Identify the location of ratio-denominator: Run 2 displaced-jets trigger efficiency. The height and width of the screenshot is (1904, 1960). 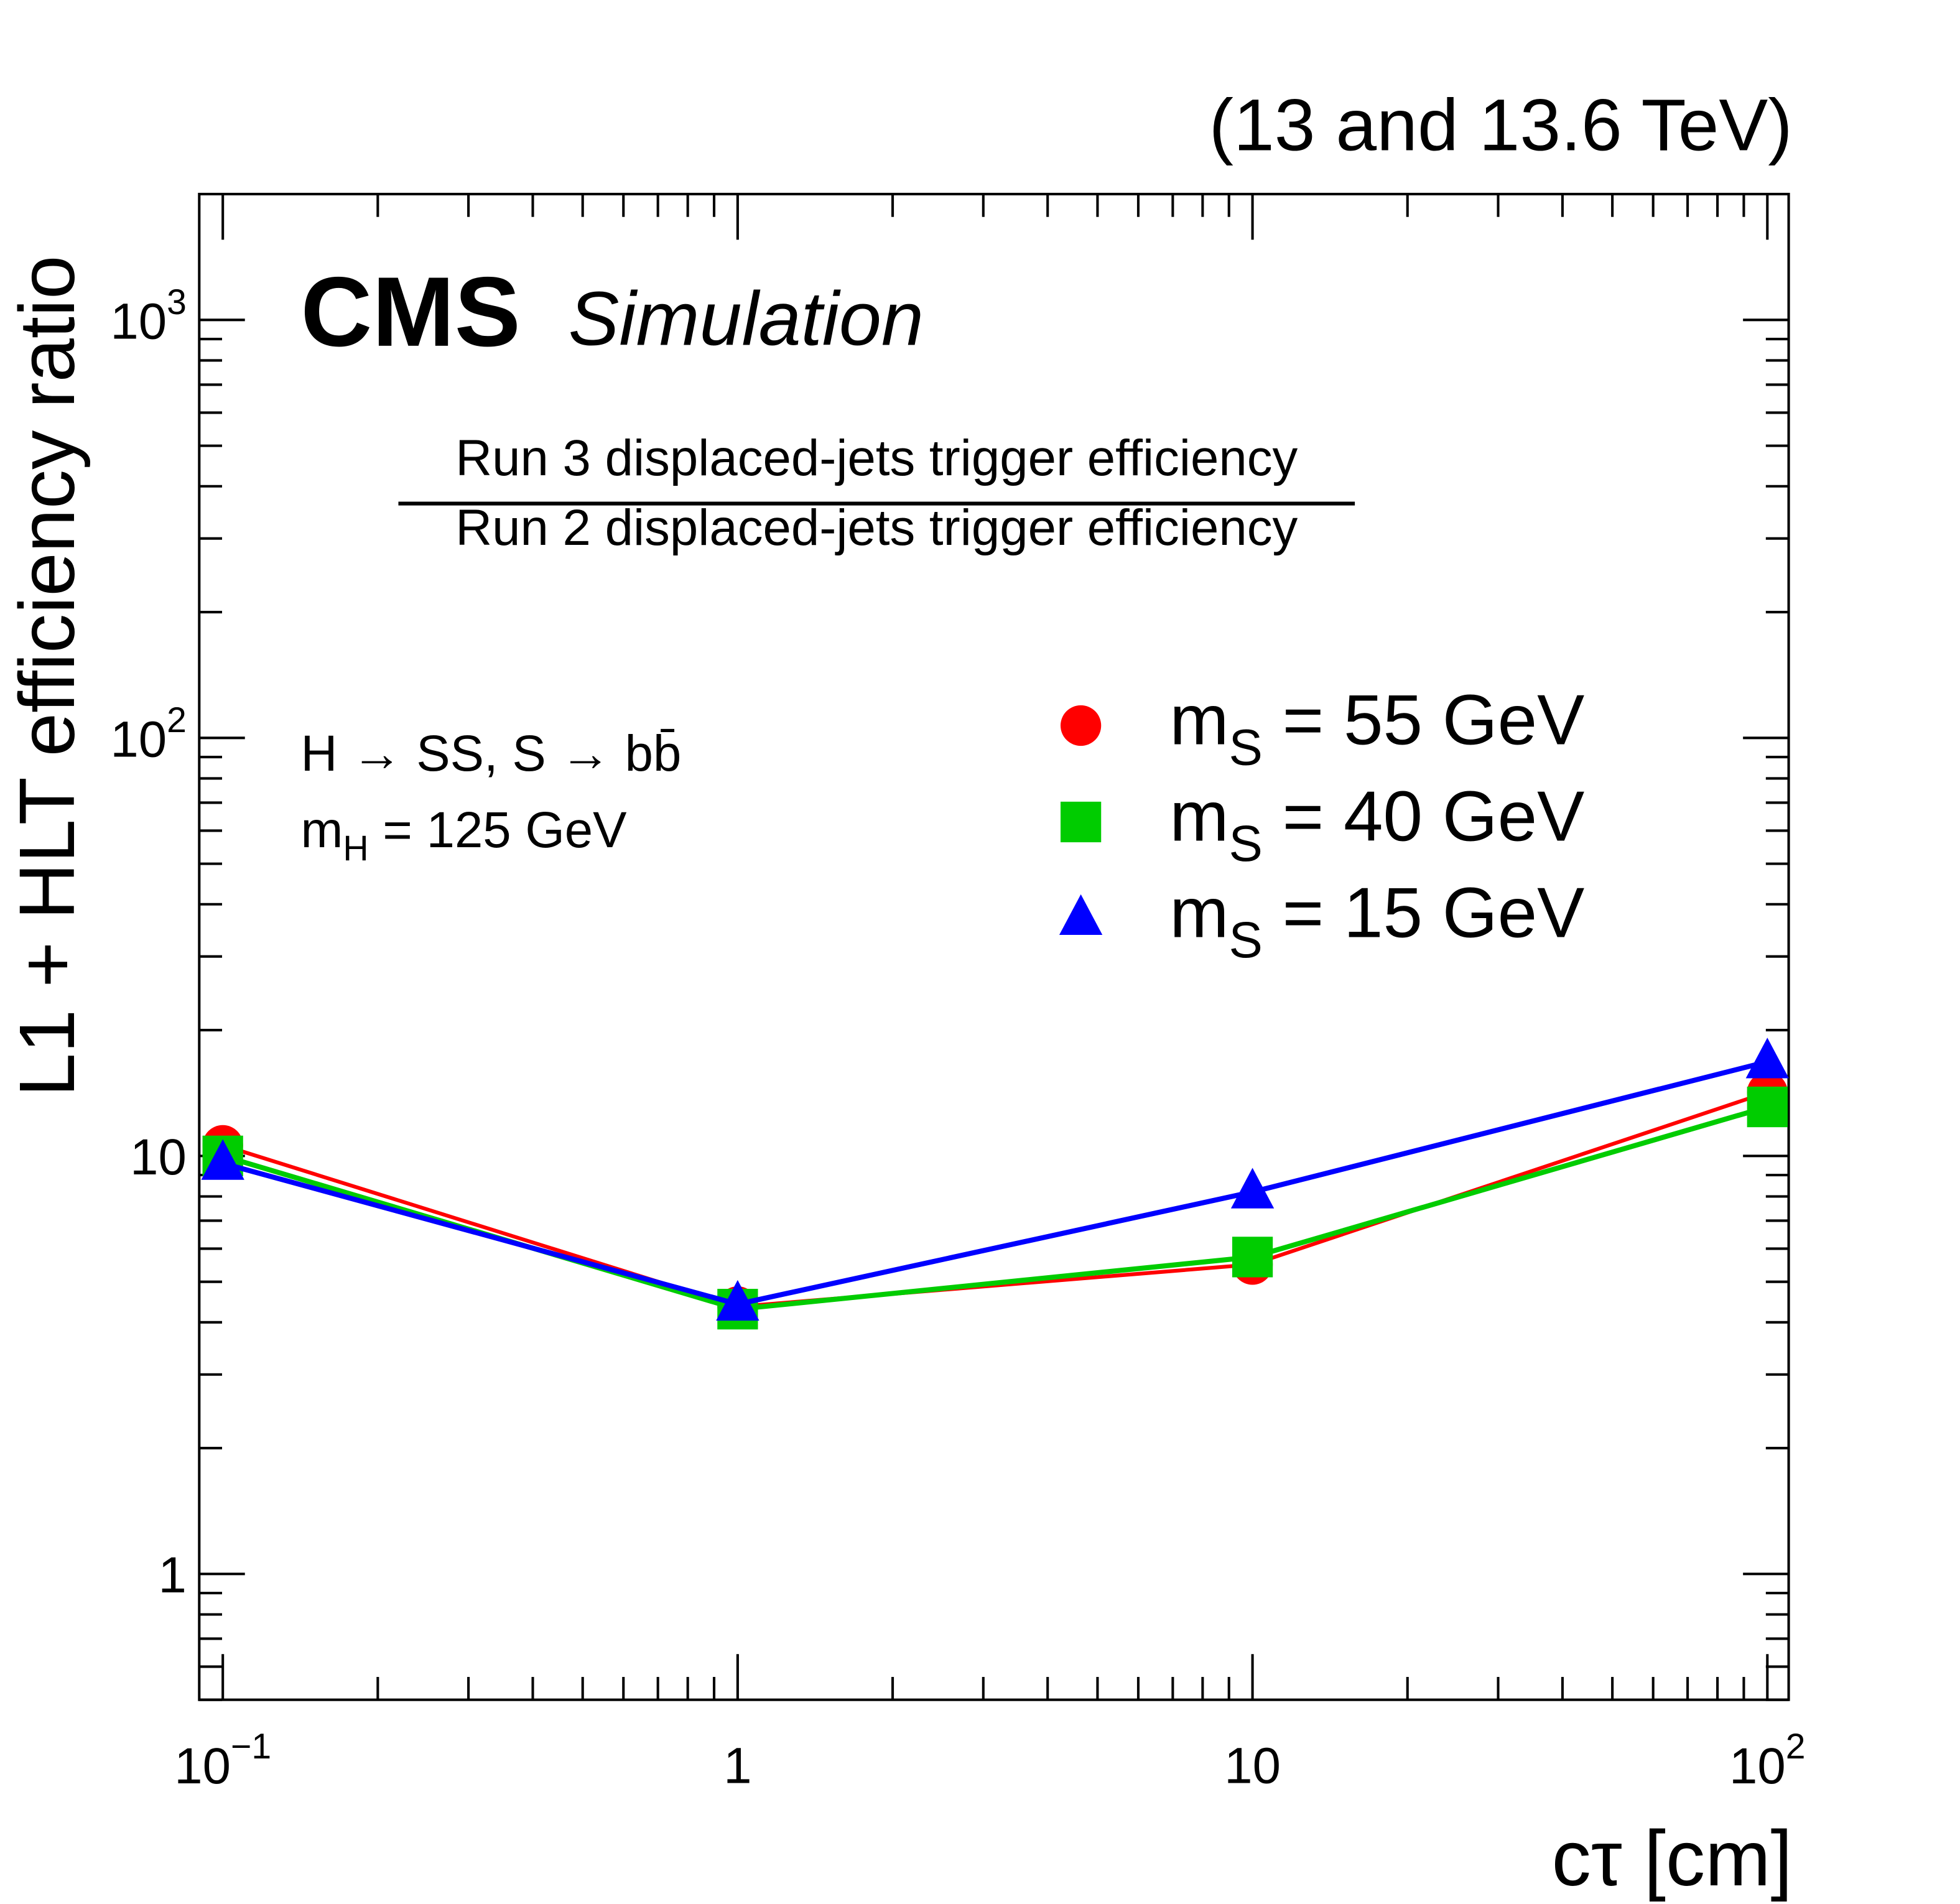
(876, 527).